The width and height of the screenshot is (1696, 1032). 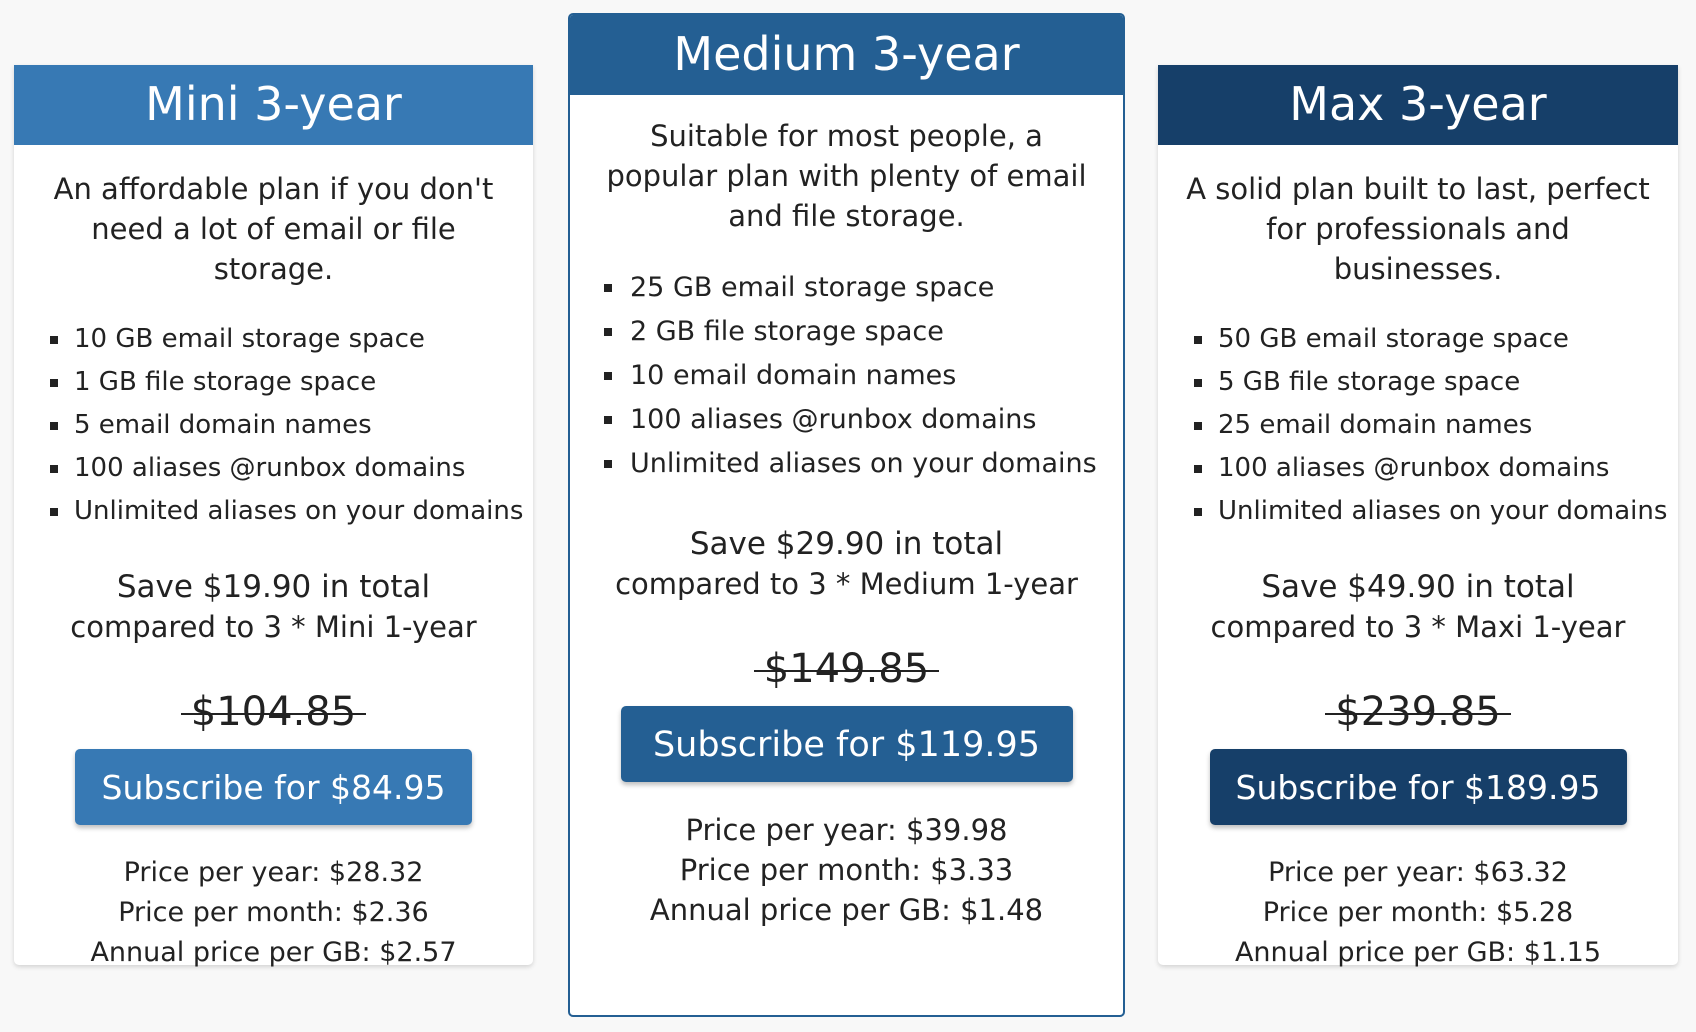 What do you see at coordinates (846, 910) in the screenshot?
I see `annual-price-per-gb: Annual price per GB: $1.48` at bounding box center [846, 910].